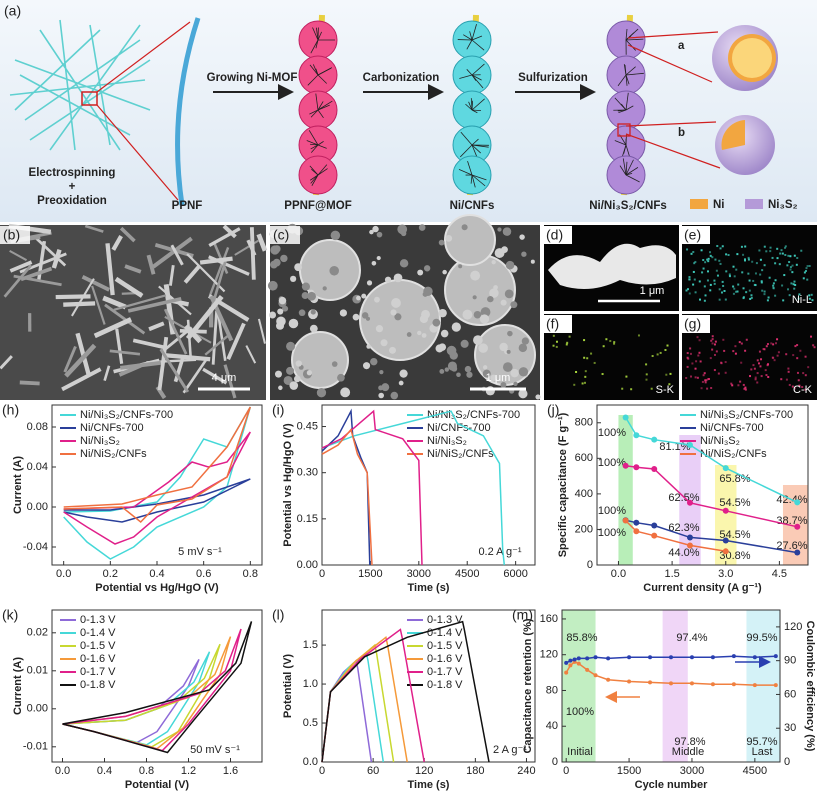 The width and height of the screenshot is (817, 794). I want to click on y-tick-label: 0, so click(555, 762).